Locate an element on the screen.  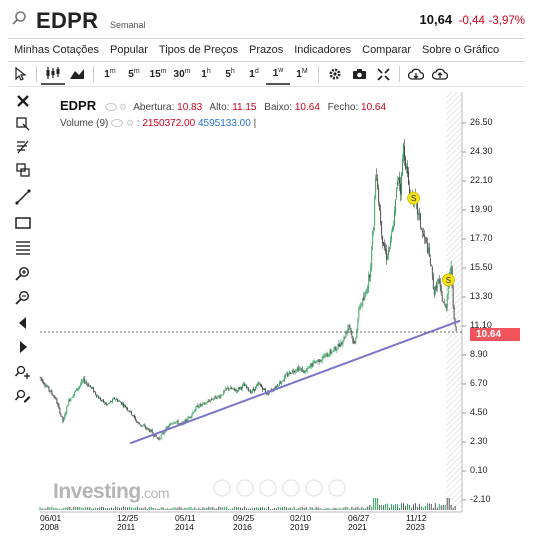
fullscreen-icon is located at coordinates (383, 74).